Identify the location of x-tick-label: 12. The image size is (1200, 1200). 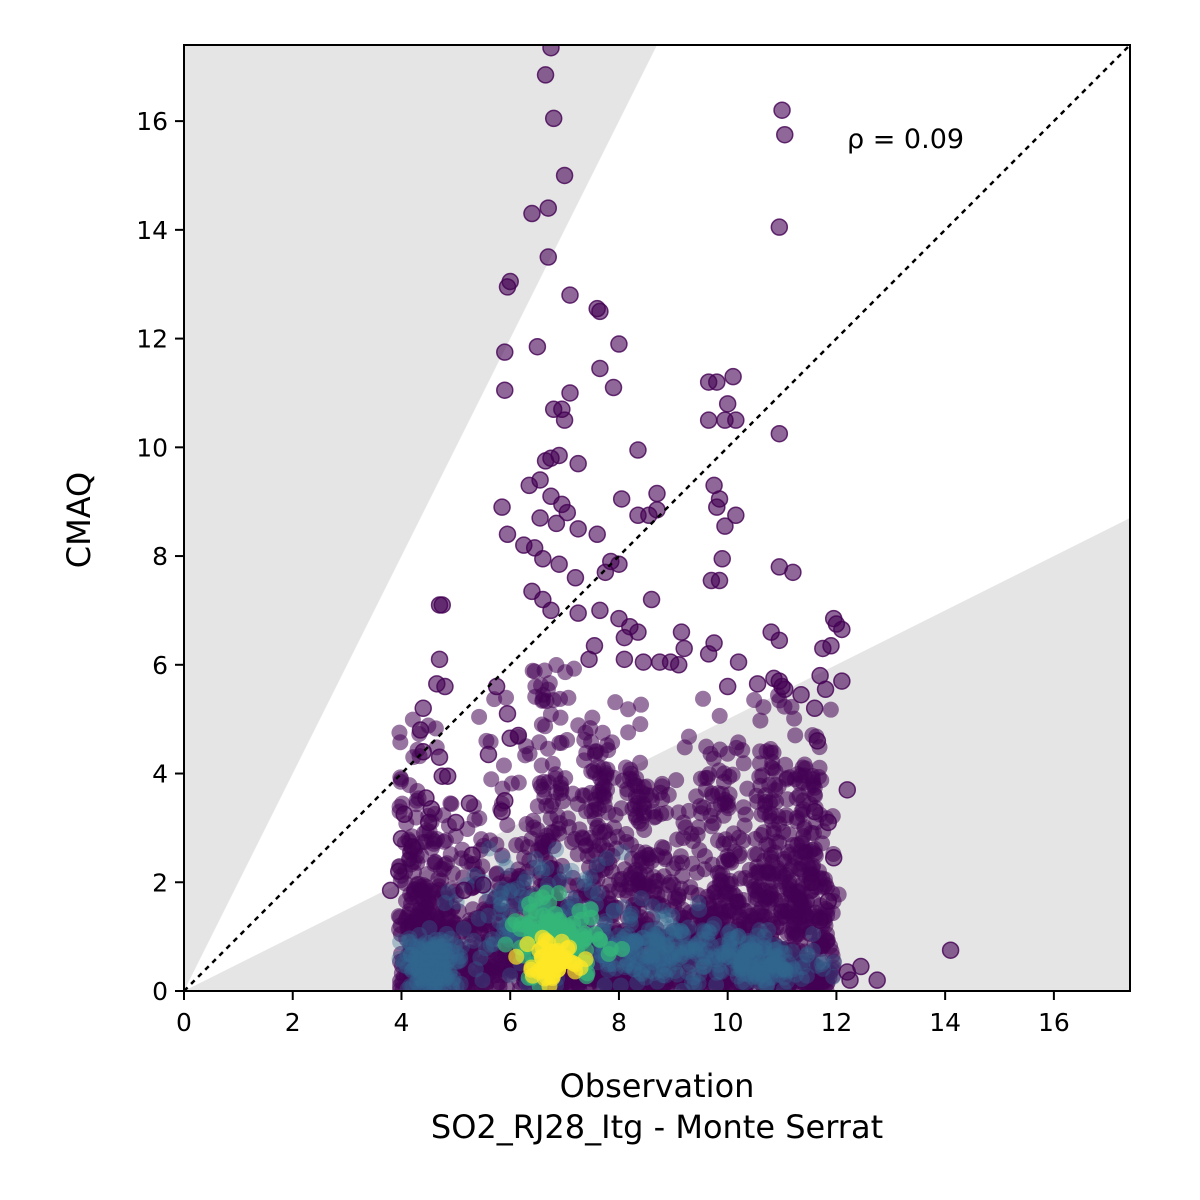
(837, 1022).